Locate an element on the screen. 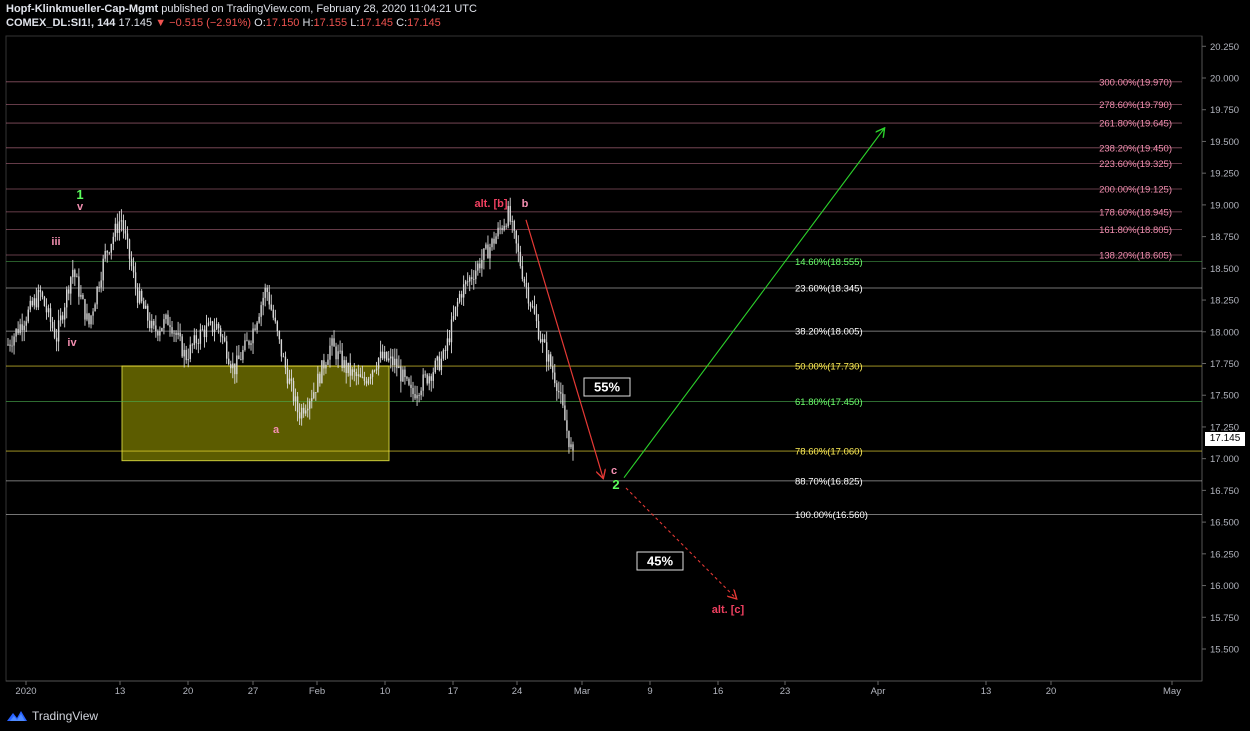 Image resolution: width=1250 pixels, height=731 pixels. fib-level-label: 23.60%(18.345) is located at coordinates (829, 289).